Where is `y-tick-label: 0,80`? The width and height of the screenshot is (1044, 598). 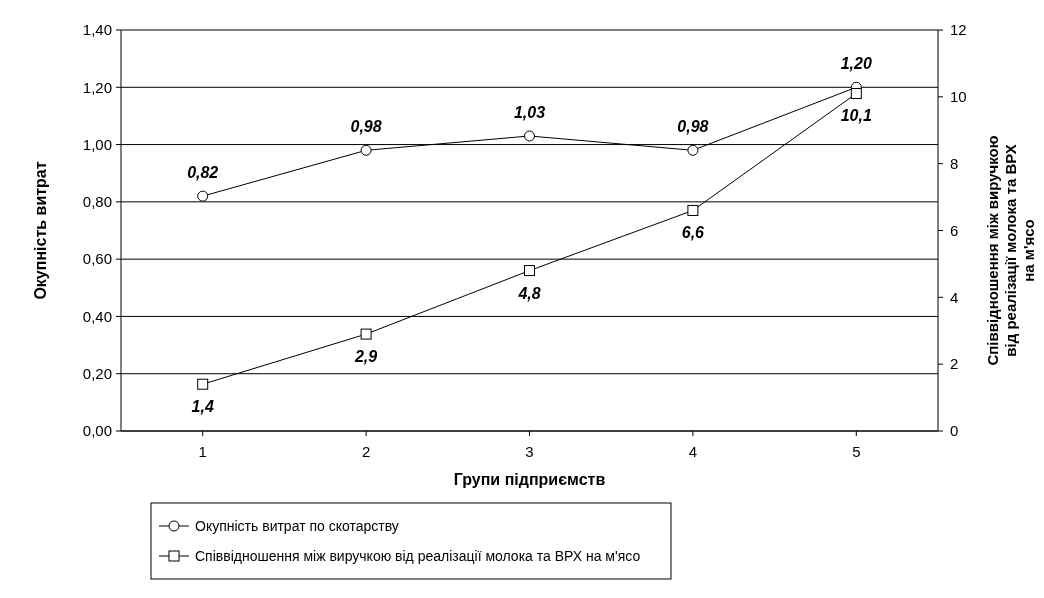 y-tick-label: 0,80 is located at coordinates (97, 202).